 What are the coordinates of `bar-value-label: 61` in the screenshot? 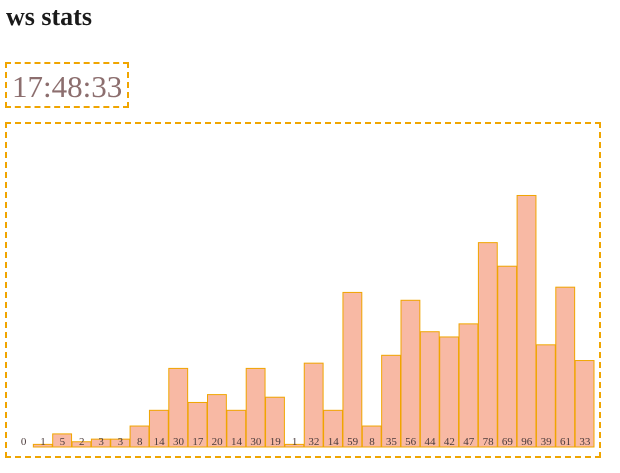 It's located at (565, 442).